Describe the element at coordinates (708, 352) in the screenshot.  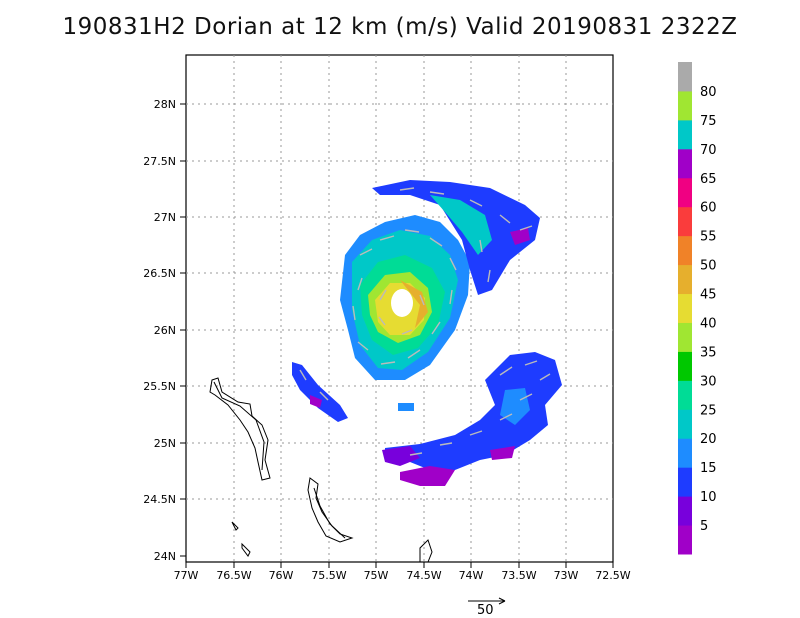
I see `colorbar-label: 35` at that location.